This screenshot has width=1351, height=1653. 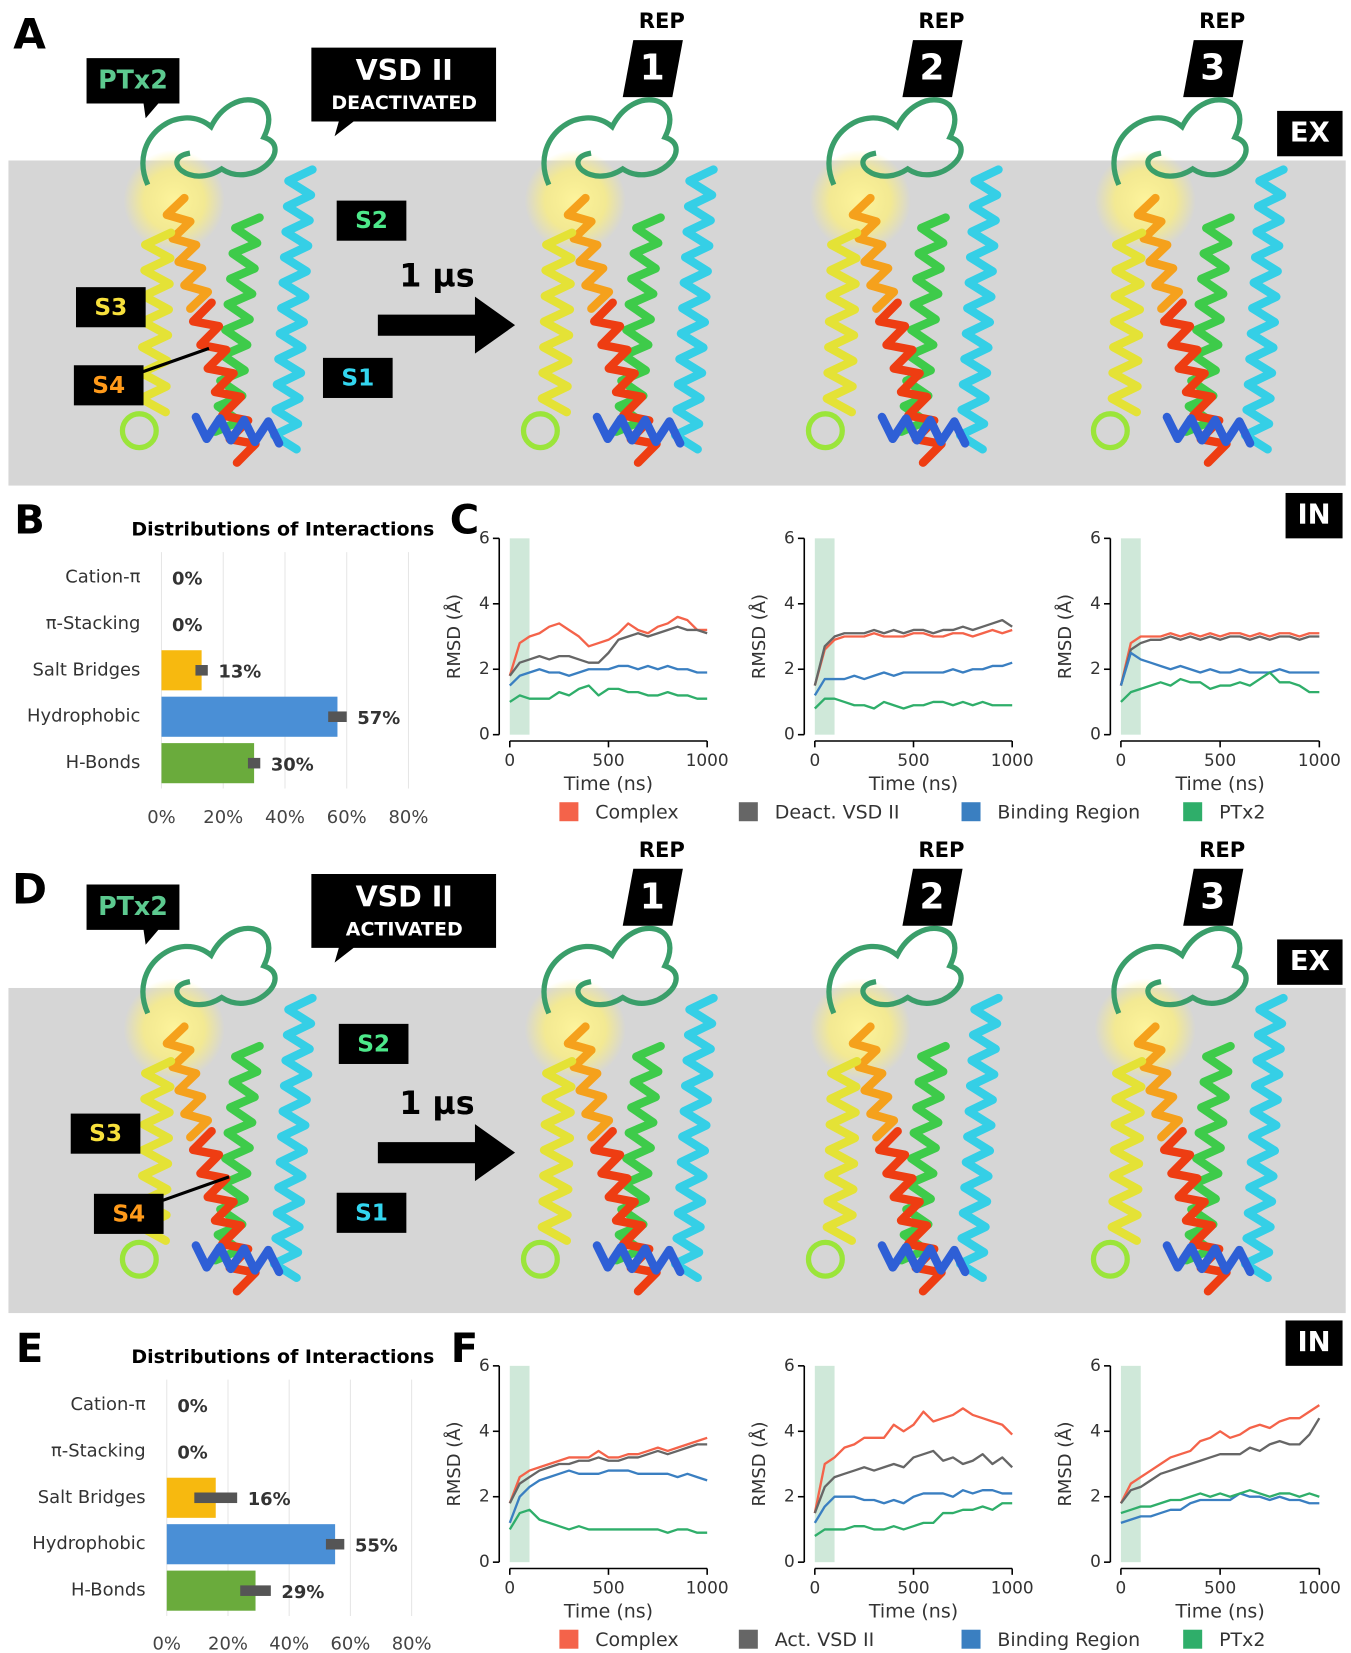 I want to click on callout-text: PTx2, so click(x=133, y=906).